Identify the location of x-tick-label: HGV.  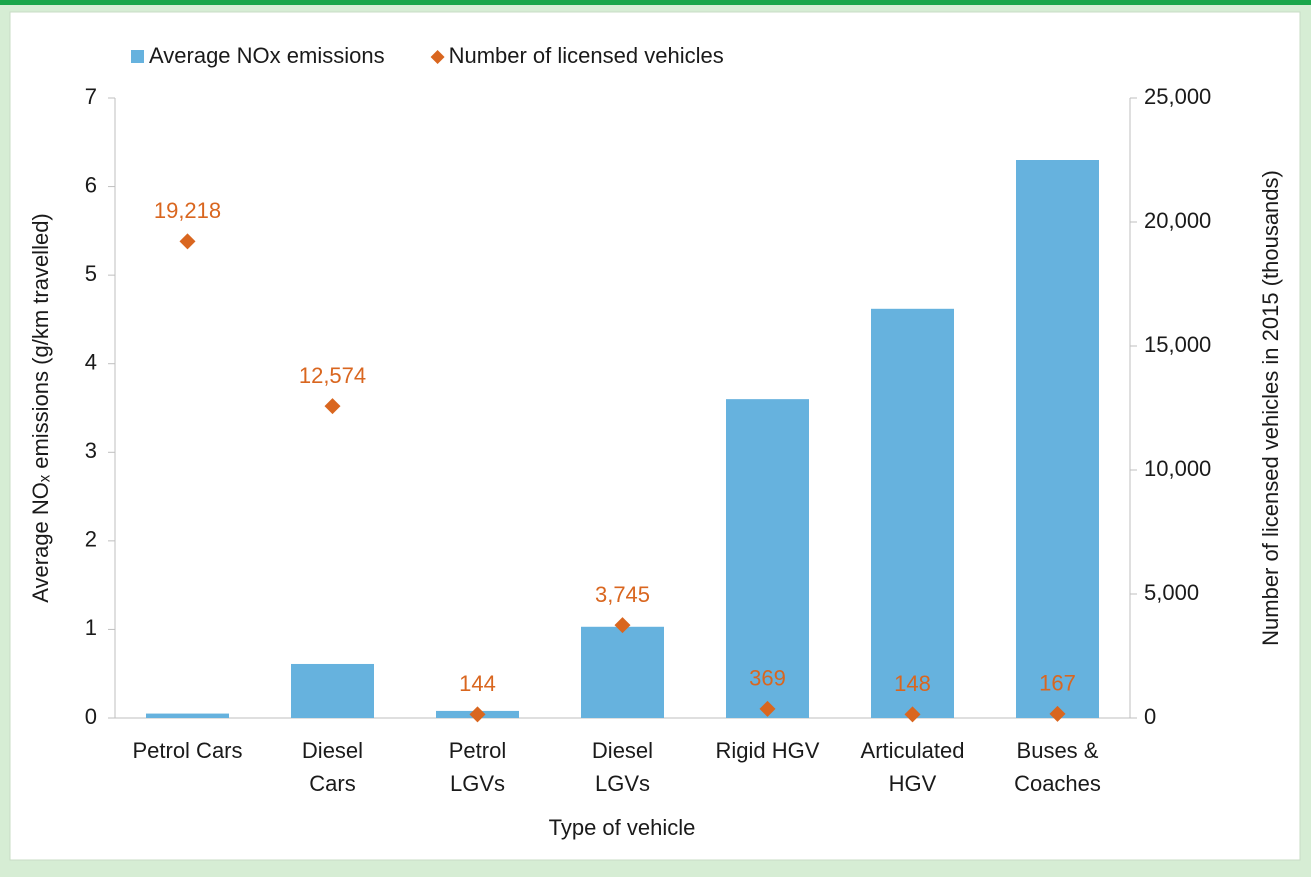
(913, 783).